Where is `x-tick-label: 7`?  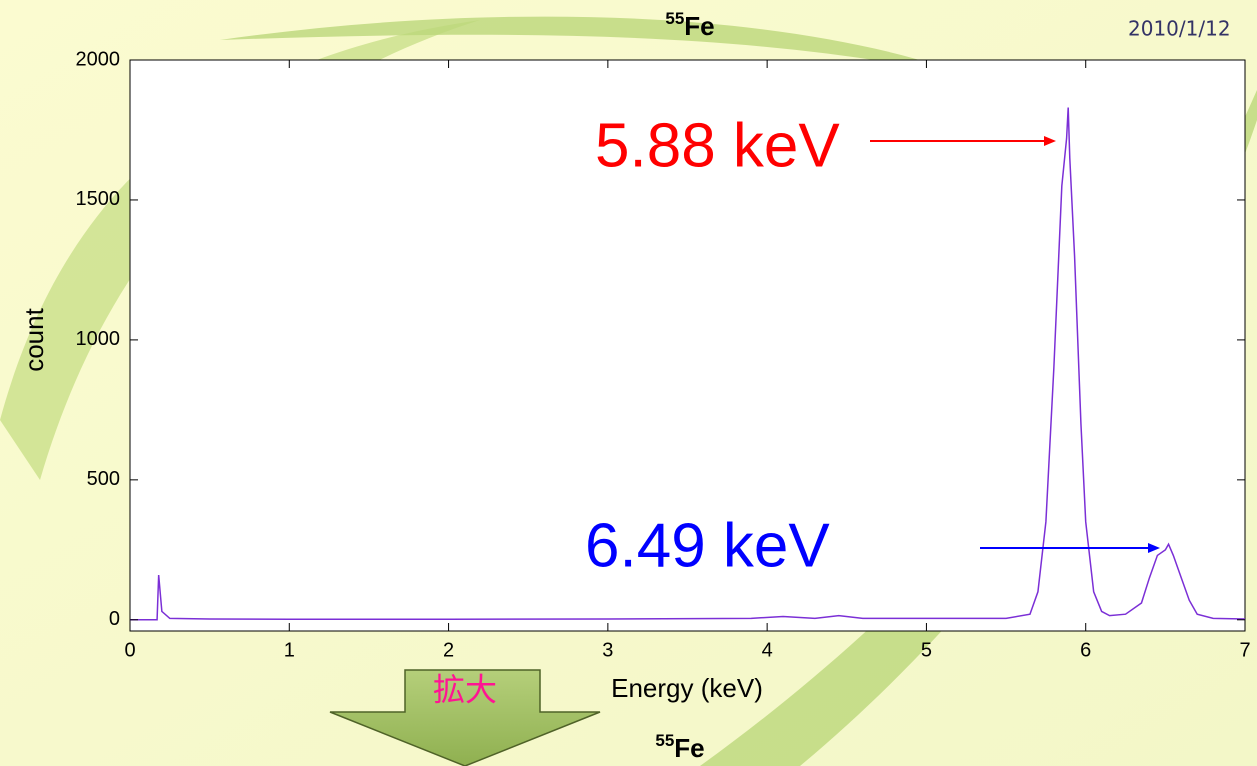 x-tick-label: 7 is located at coordinates (1244, 650).